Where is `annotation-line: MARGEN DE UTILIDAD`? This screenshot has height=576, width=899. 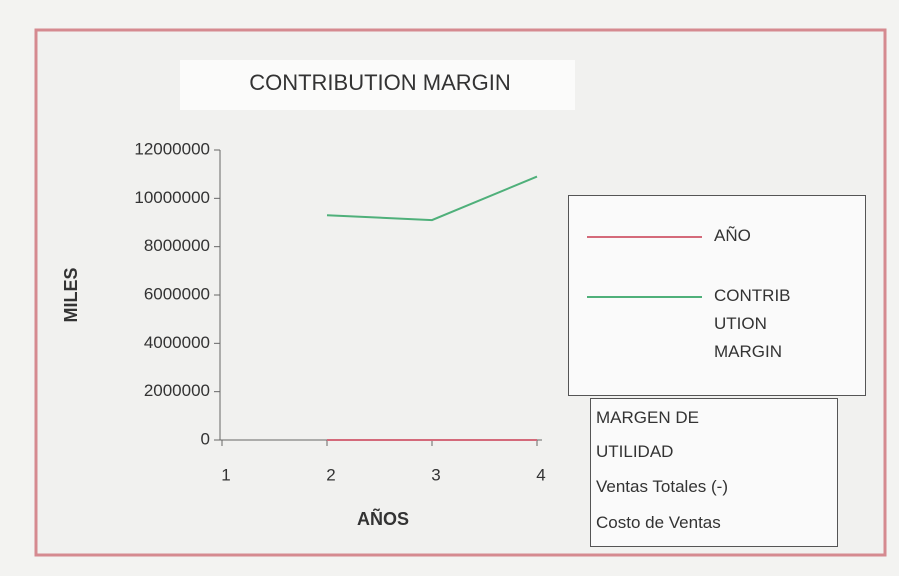
annotation-line: MARGEN DE UTILIDAD is located at coordinates (647, 434).